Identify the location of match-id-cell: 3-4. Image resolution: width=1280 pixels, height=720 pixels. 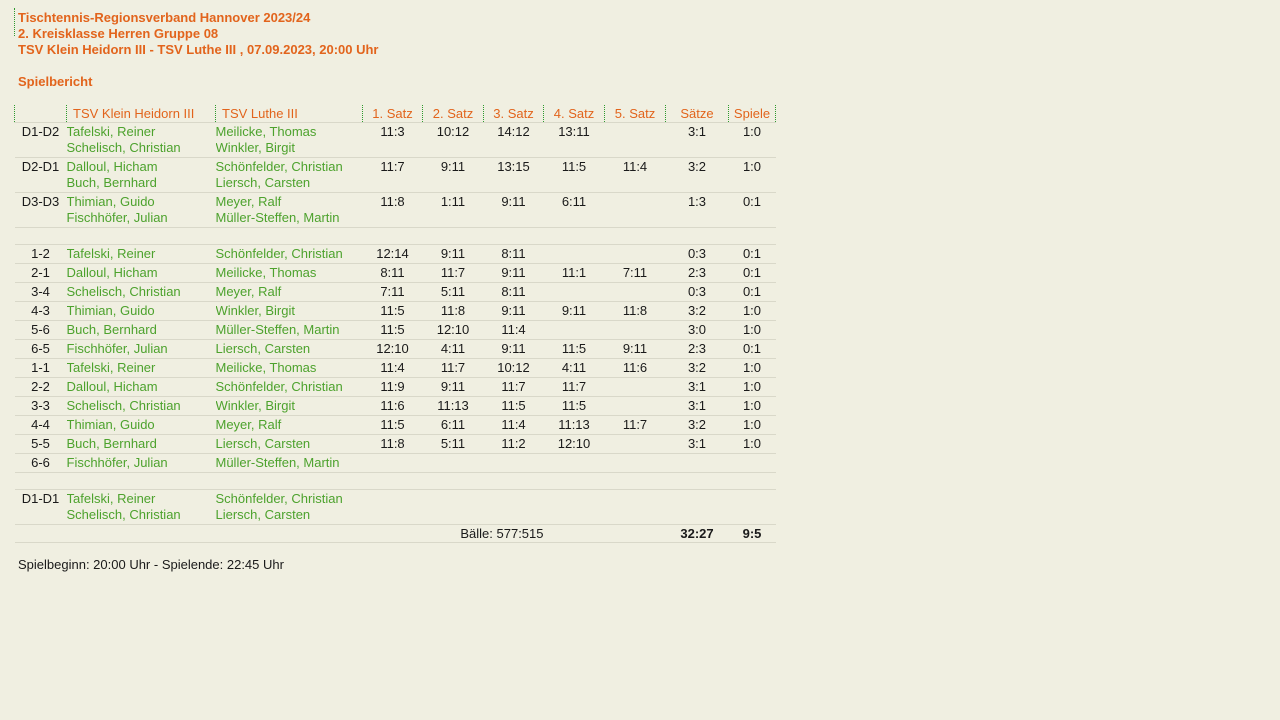
(40, 292).